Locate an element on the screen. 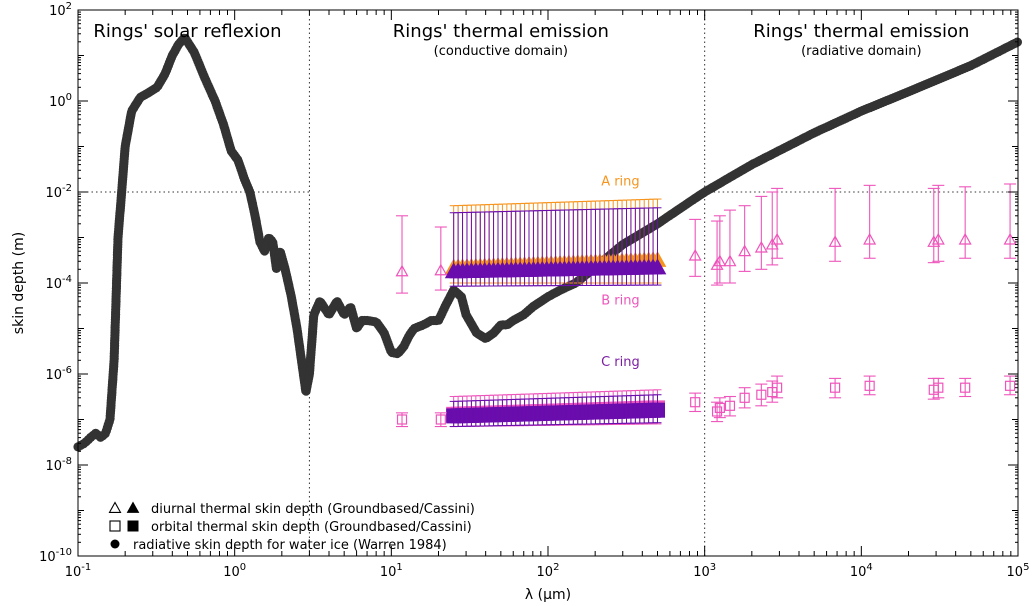 The height and width of the screenshot is (606, 1032). legend-open-triangle-icon is located at coordinates (115, 507).